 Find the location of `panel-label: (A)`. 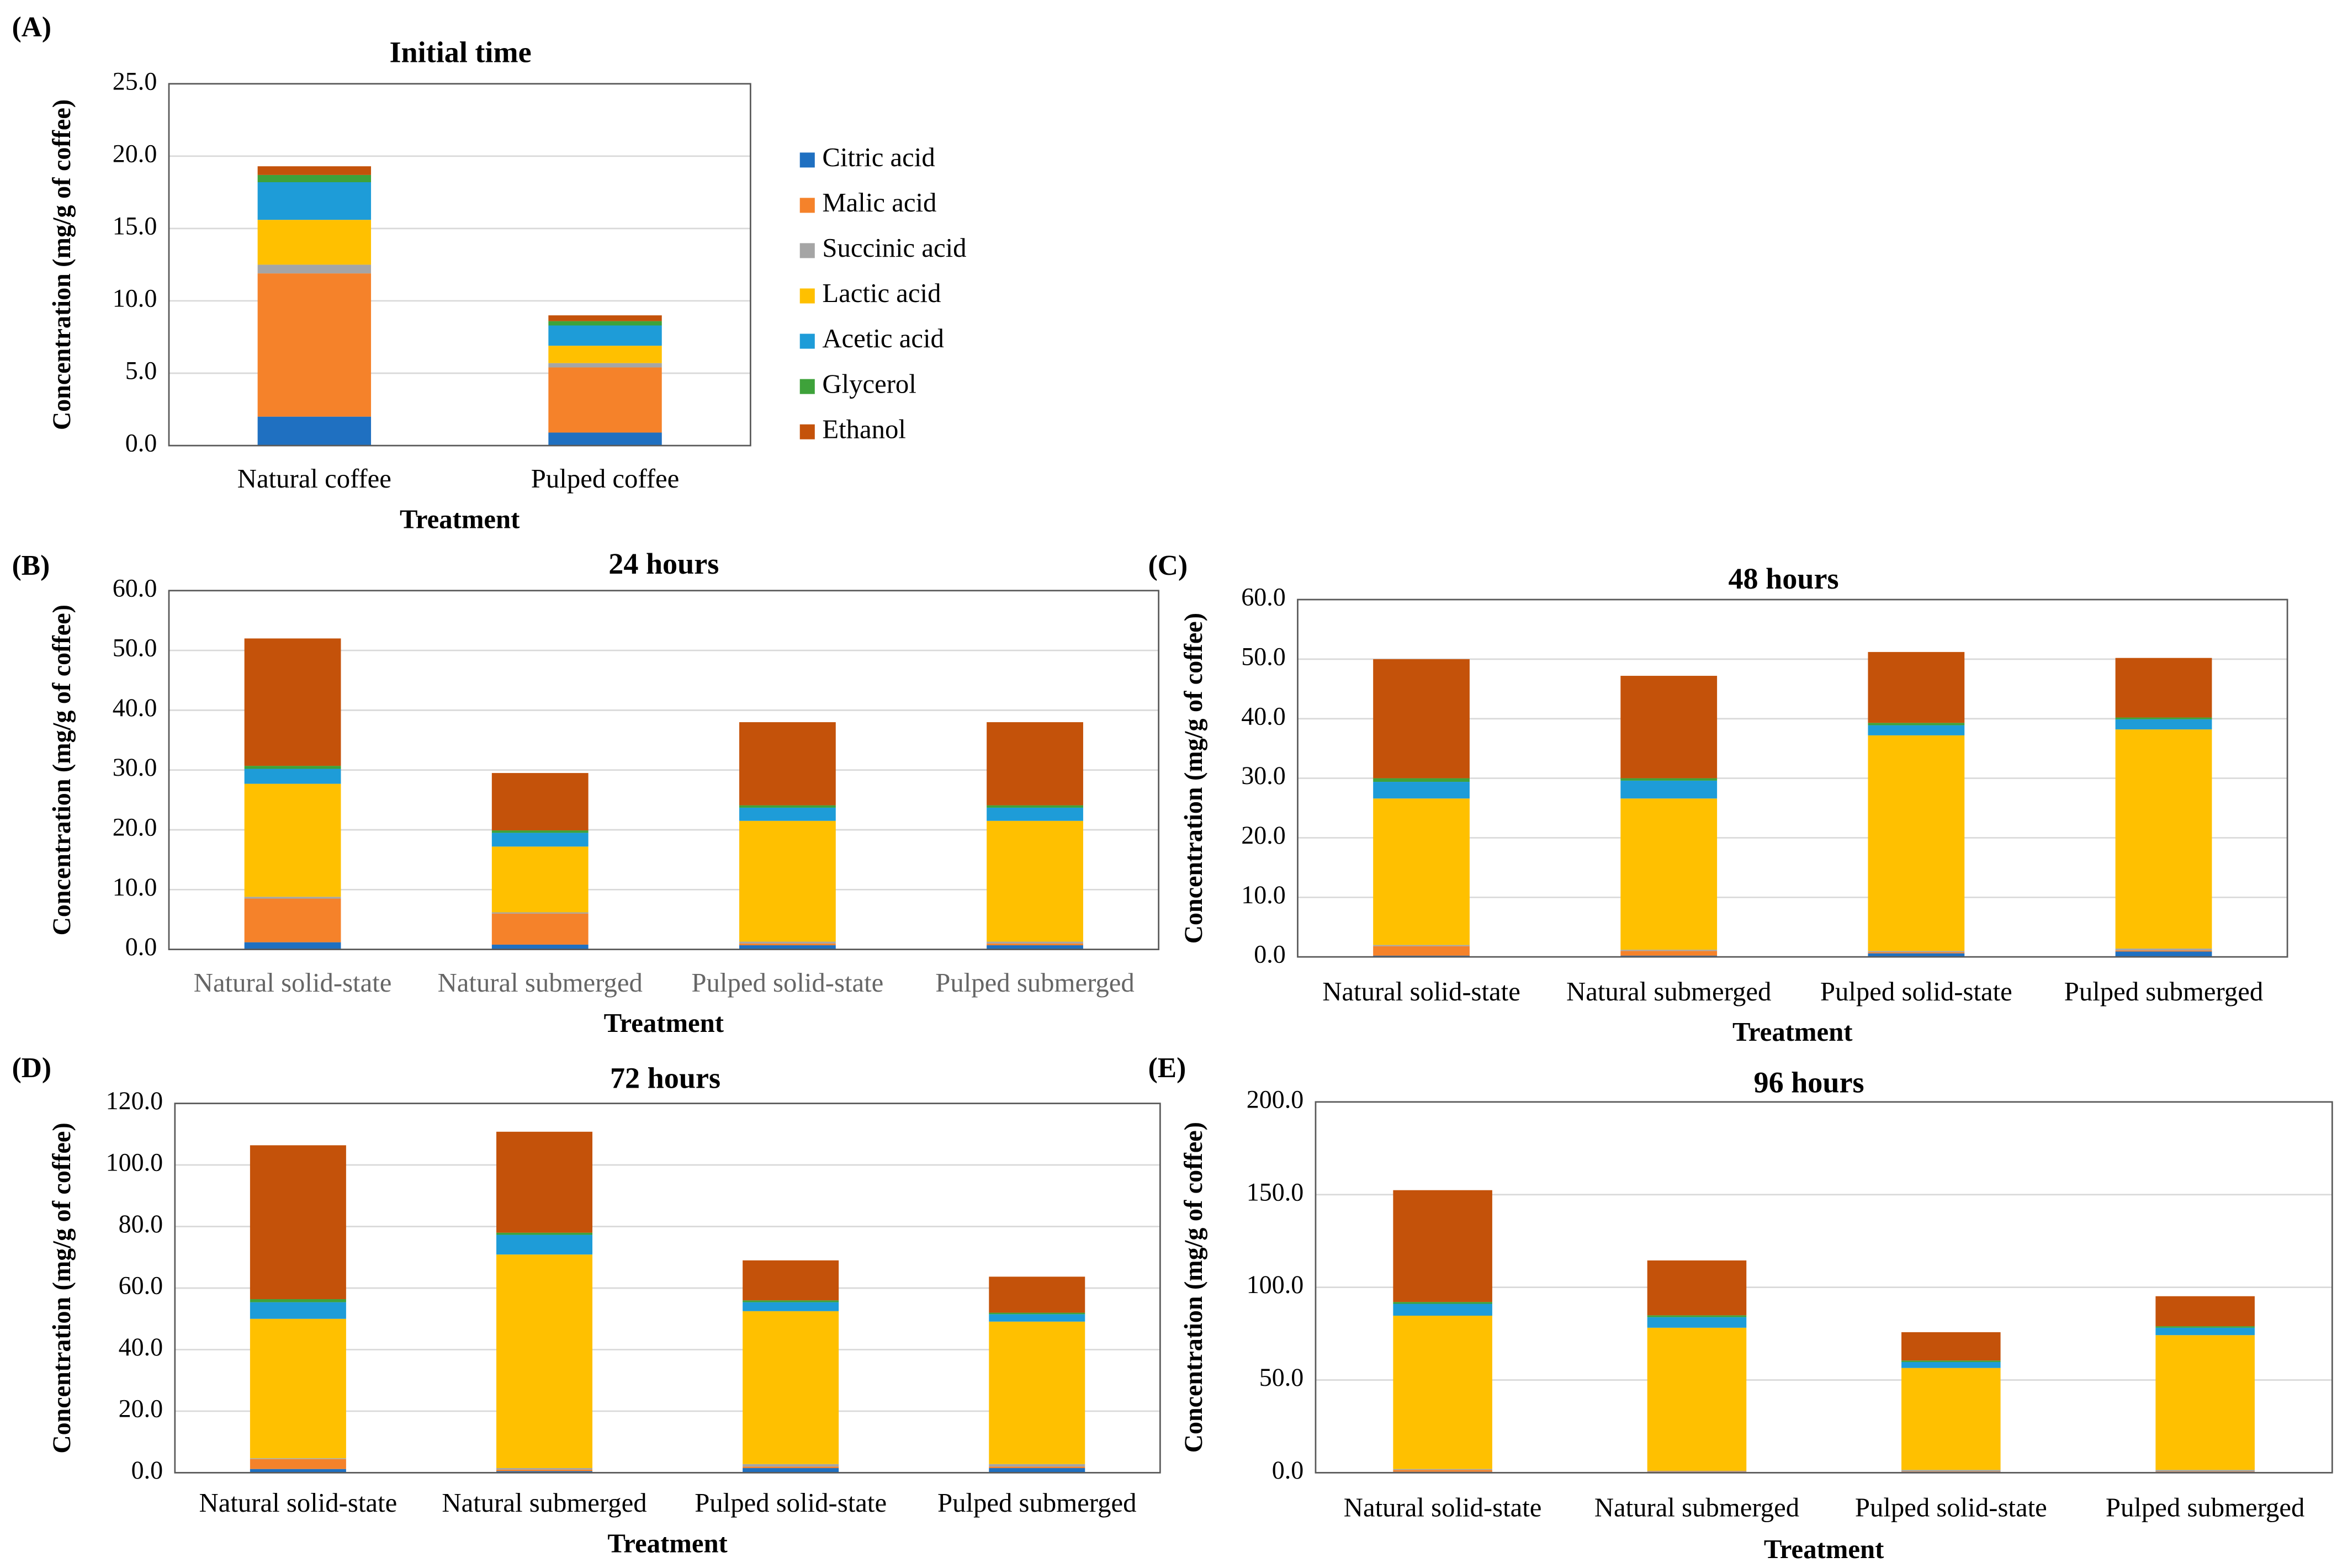

panel-label: (A) is located at coordinates (32, 28).